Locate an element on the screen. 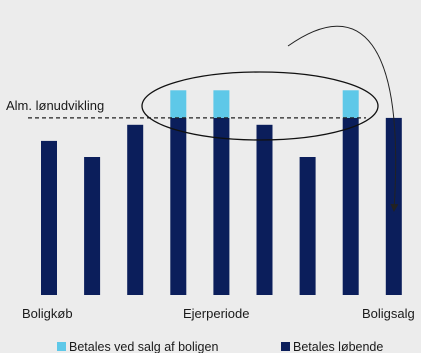 This screenshot has width=421, height=353. legend-swatch-sale is located at coordinates (61, 346).